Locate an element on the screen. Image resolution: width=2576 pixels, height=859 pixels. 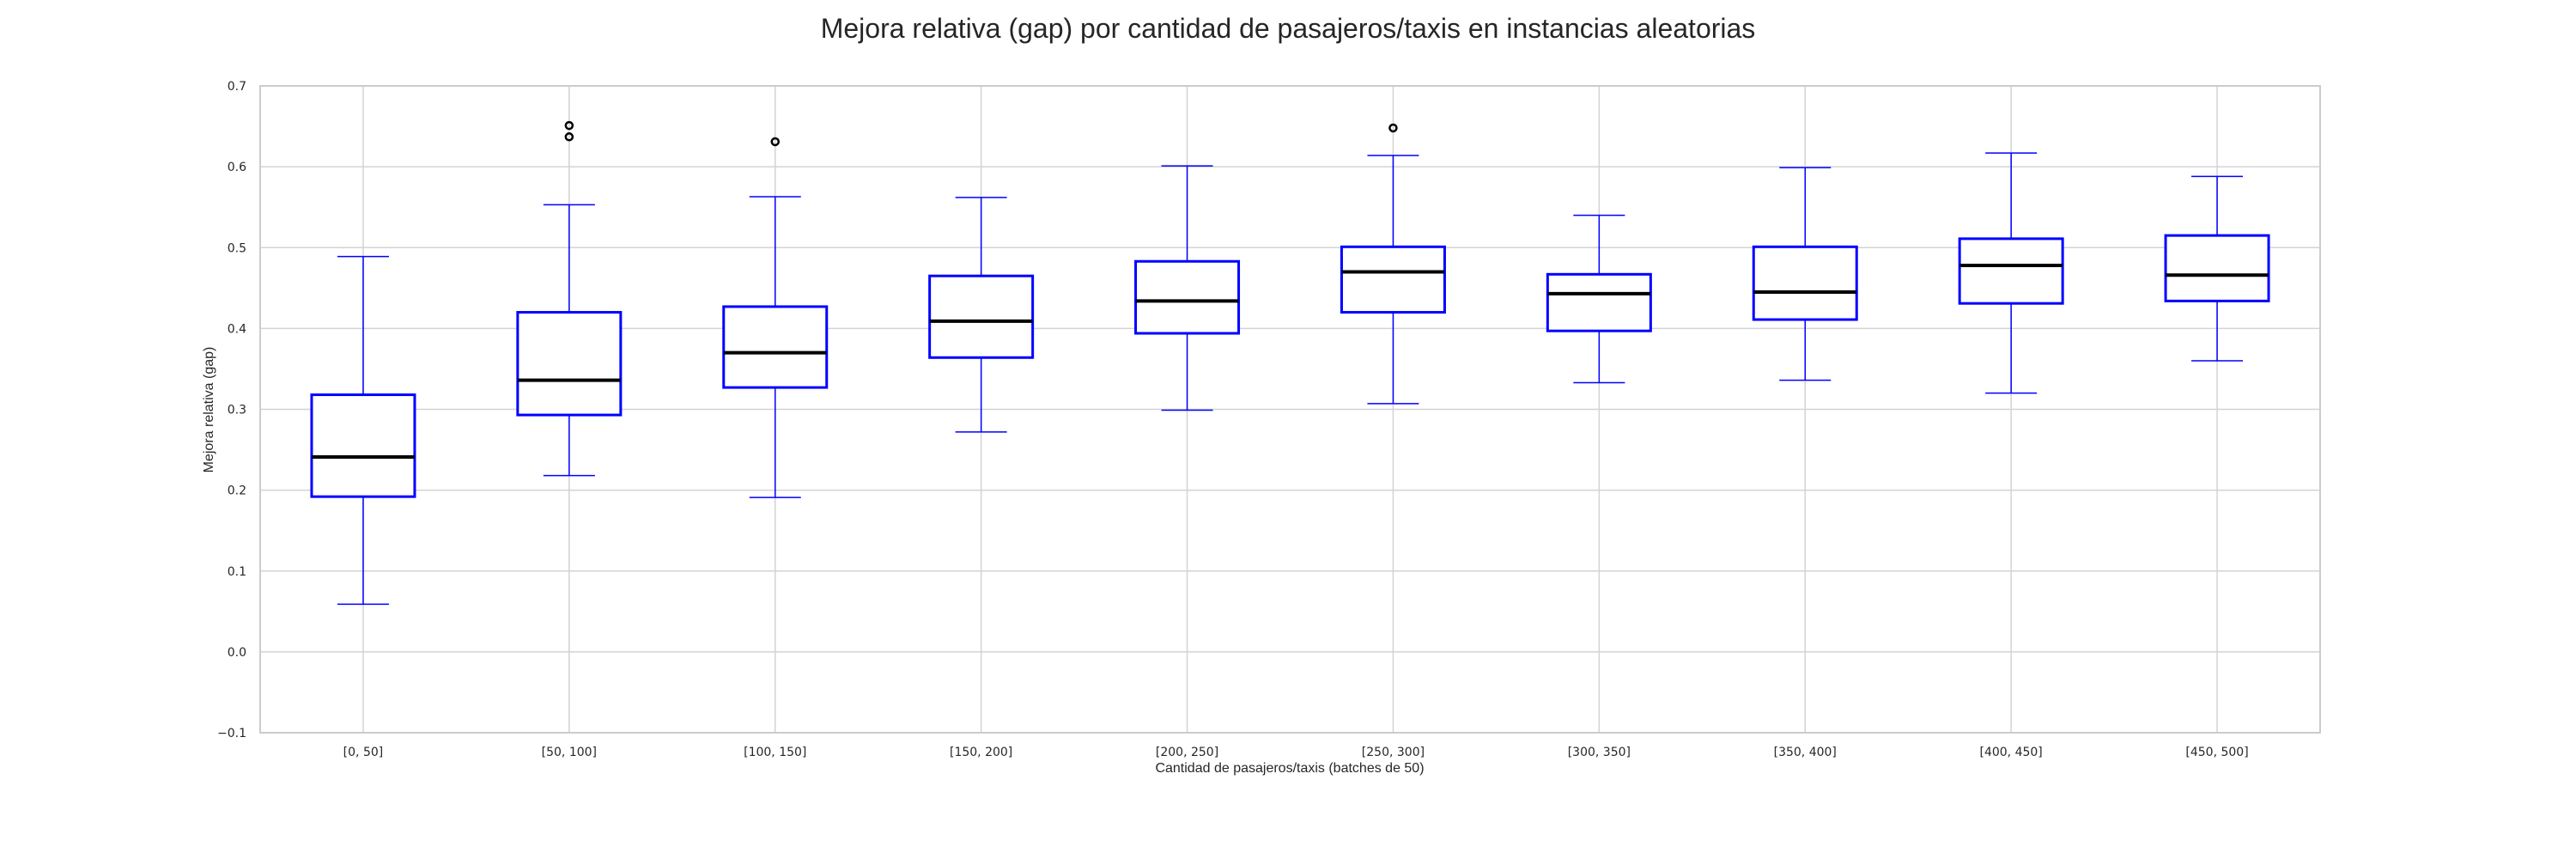
x-tick-label: [350, 400] is located at coordinates (1806, 753).